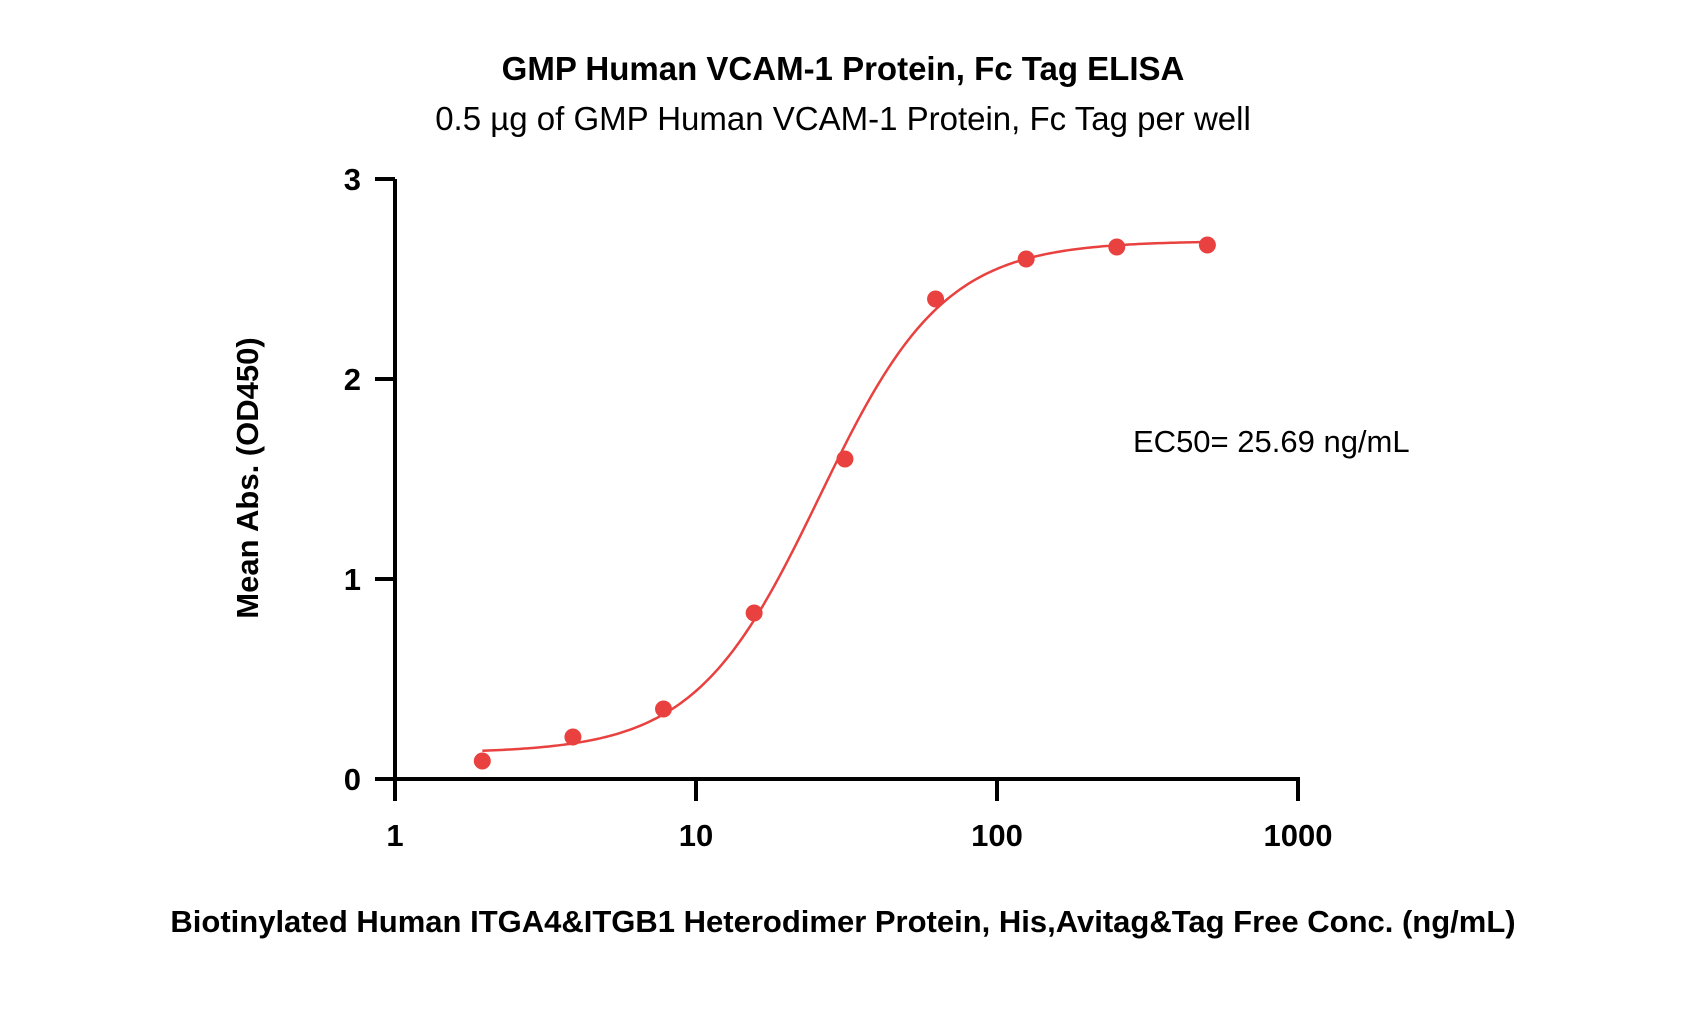 The width and height of the screenshot is (1686, 1032). I want to click on y-tick-label: 3, so click(352, 179).